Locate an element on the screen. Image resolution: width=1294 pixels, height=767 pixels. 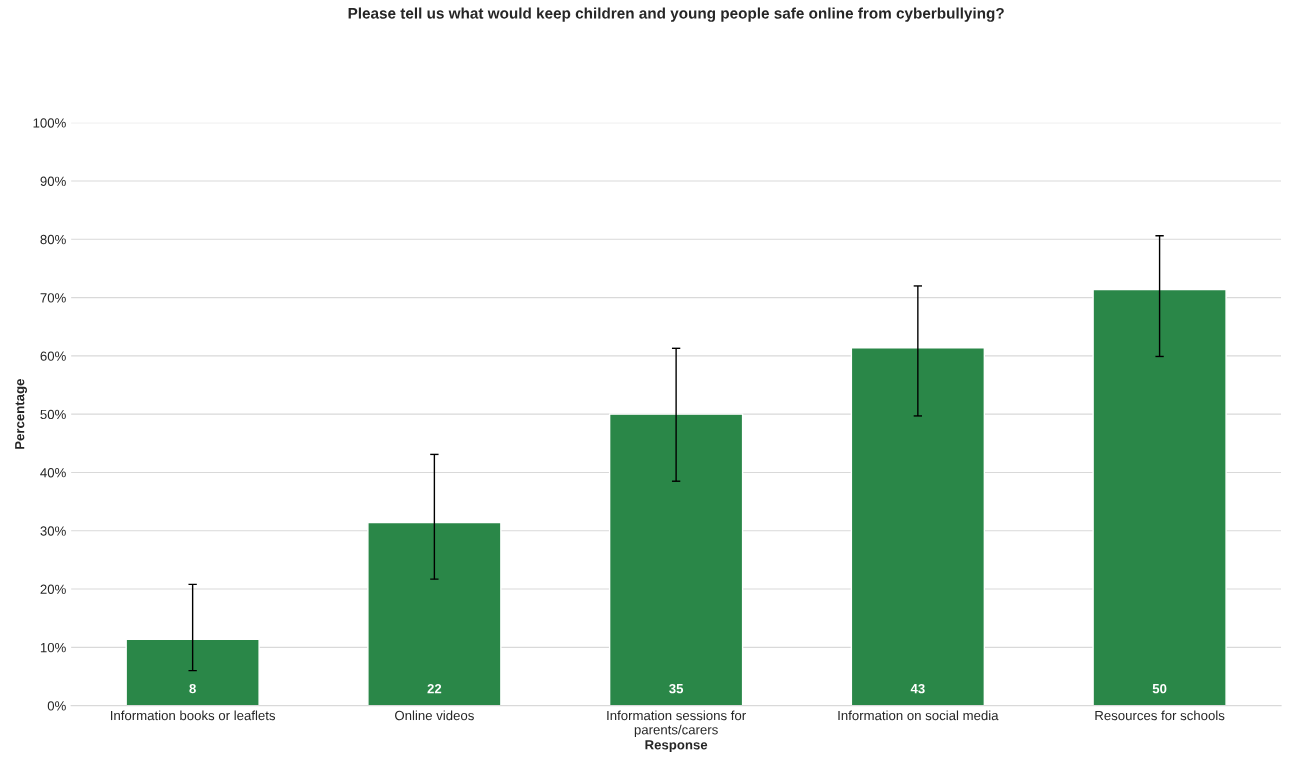
y-tick-label: 40% is located at coordinates (53, 473).